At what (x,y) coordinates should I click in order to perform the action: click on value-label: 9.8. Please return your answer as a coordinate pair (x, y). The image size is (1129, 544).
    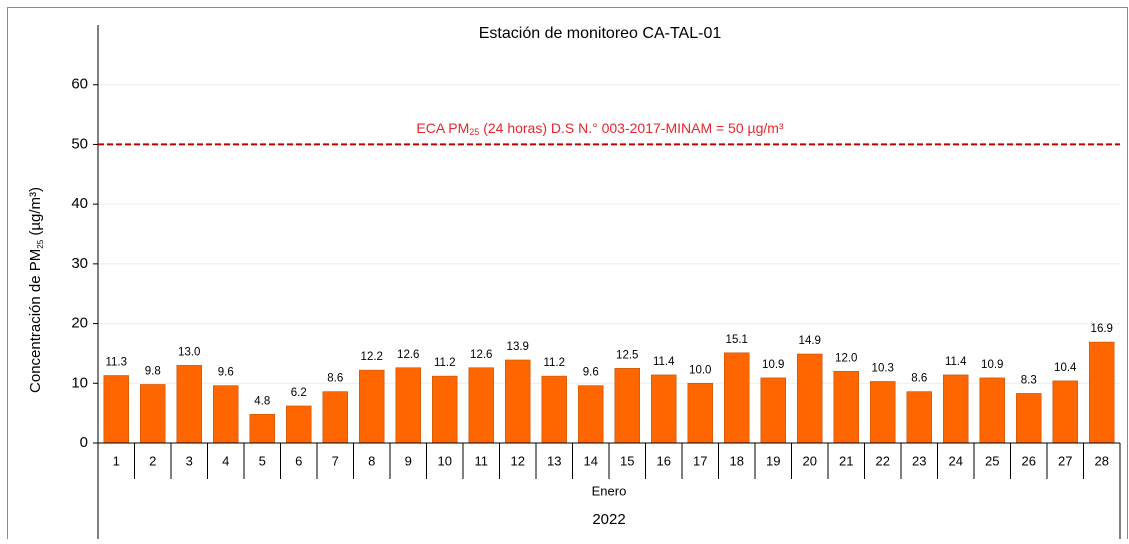
    Looking at the image, I should click on (153, 372).